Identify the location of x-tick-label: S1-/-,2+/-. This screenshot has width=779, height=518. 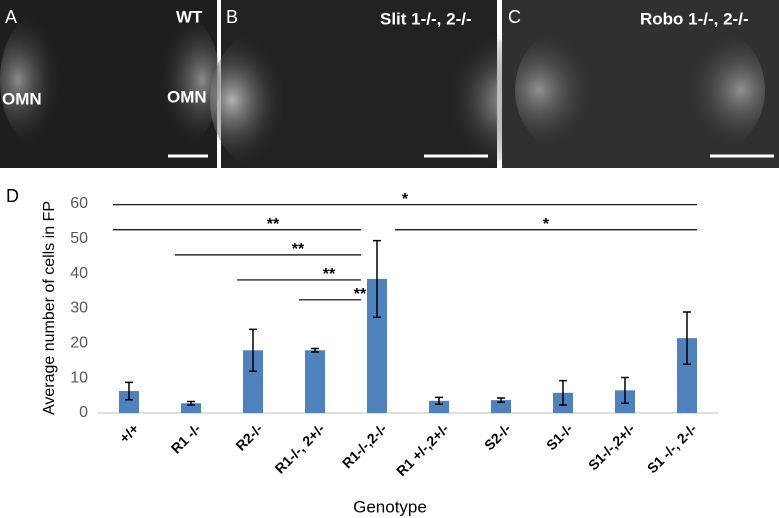
(611, 446).